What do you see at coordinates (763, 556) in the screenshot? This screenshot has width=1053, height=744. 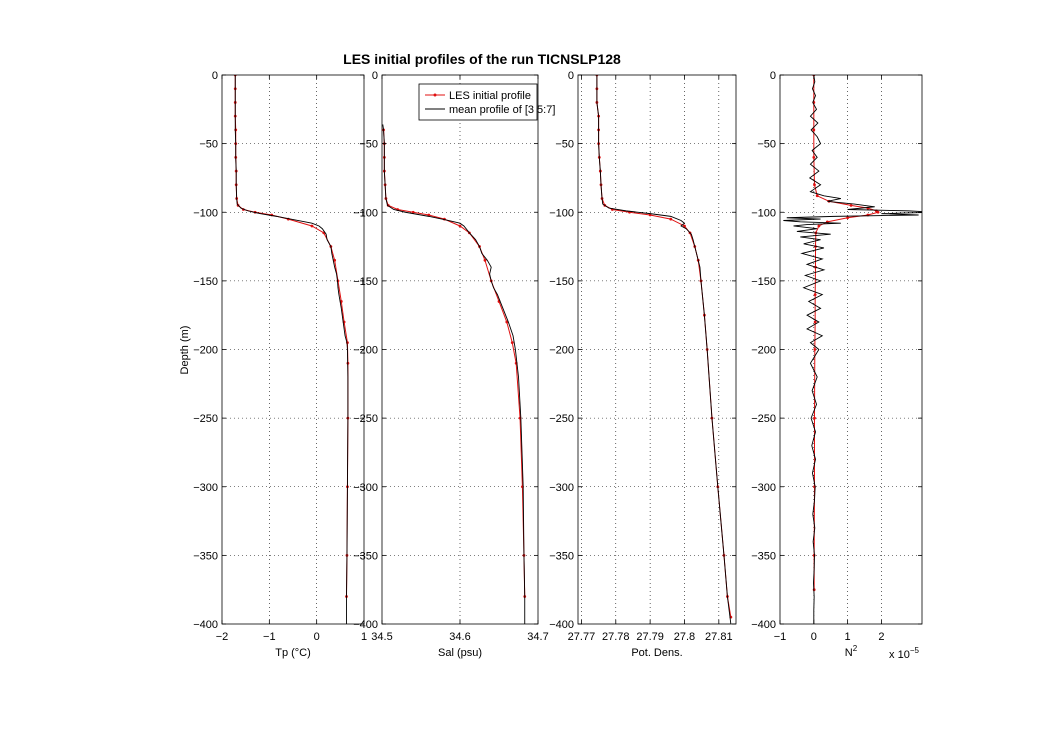 I see `panel-n2-ytick-label-7: −350` at bounding box center [763, 556].